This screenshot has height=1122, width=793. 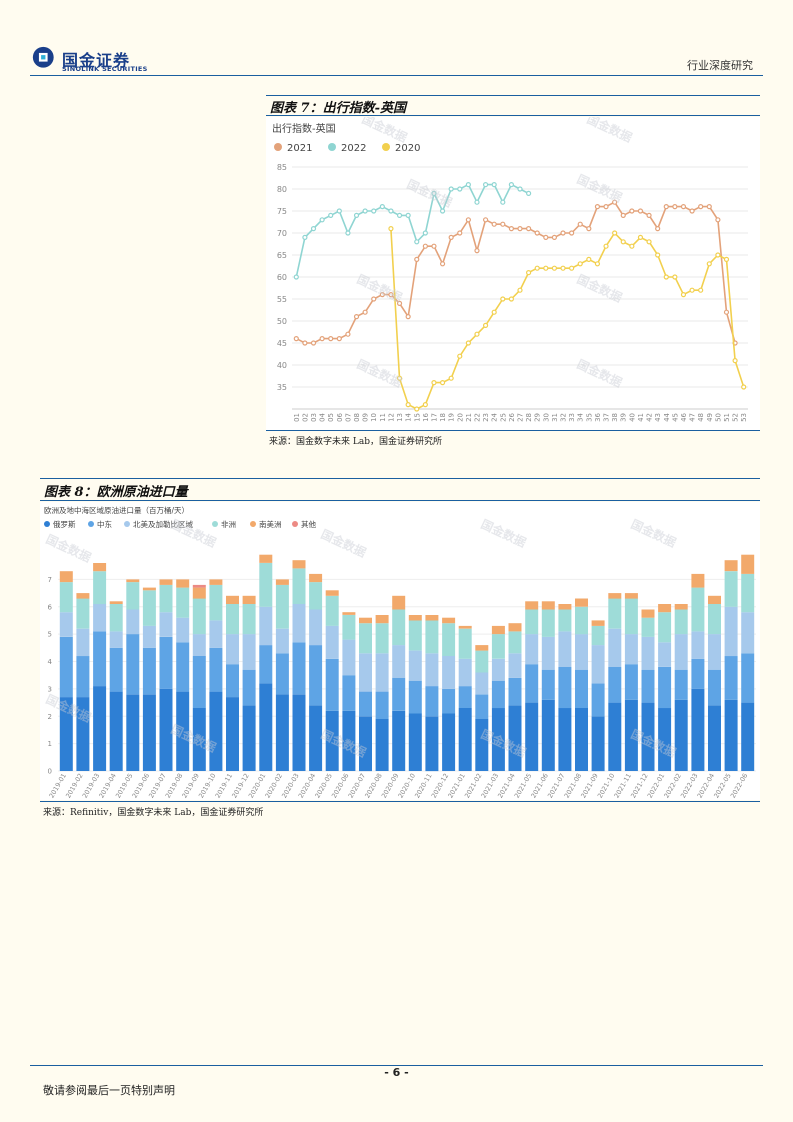 I want to click on chart8-title: 欧洲及地中海区域原油进口量（百万桶/天）, so click(x=116, y=510).